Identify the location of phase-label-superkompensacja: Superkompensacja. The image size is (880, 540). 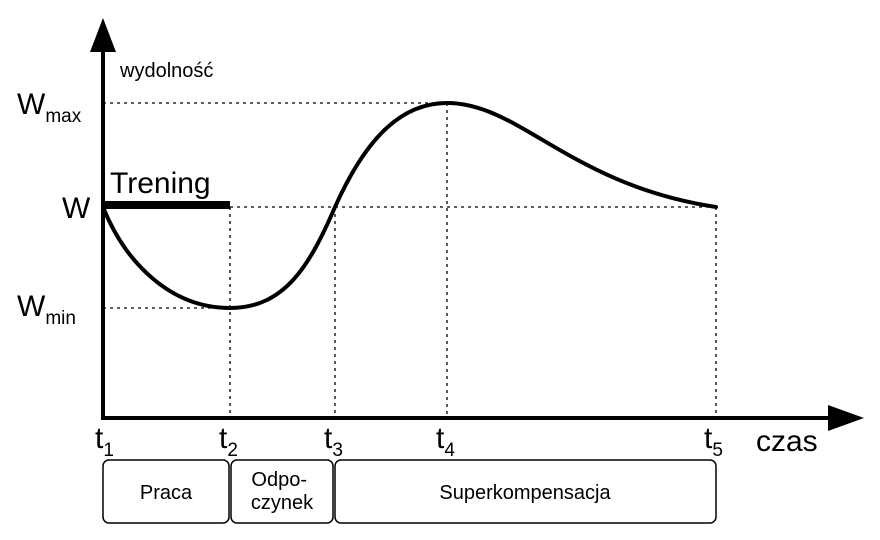
(525, 493).